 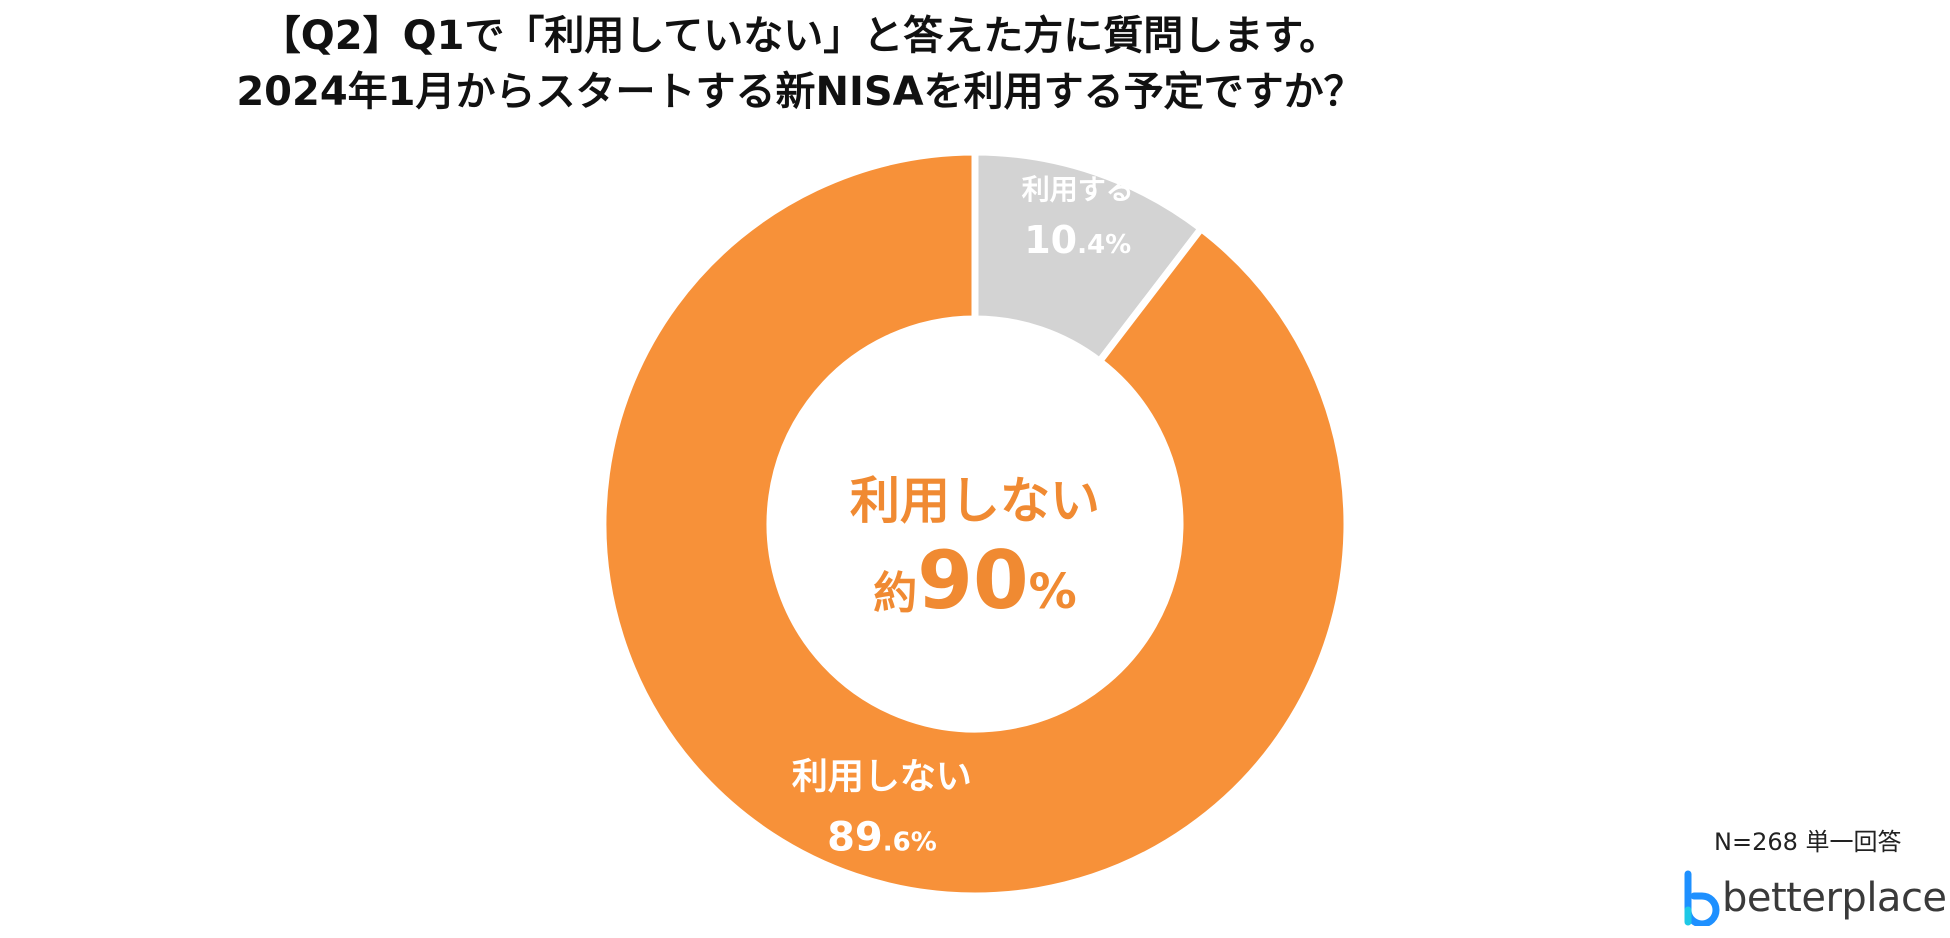 What do you see at coordinates (975, 501) in the screenshot?
I see `center-label: 利用しない` at bounding box center [975, 501].